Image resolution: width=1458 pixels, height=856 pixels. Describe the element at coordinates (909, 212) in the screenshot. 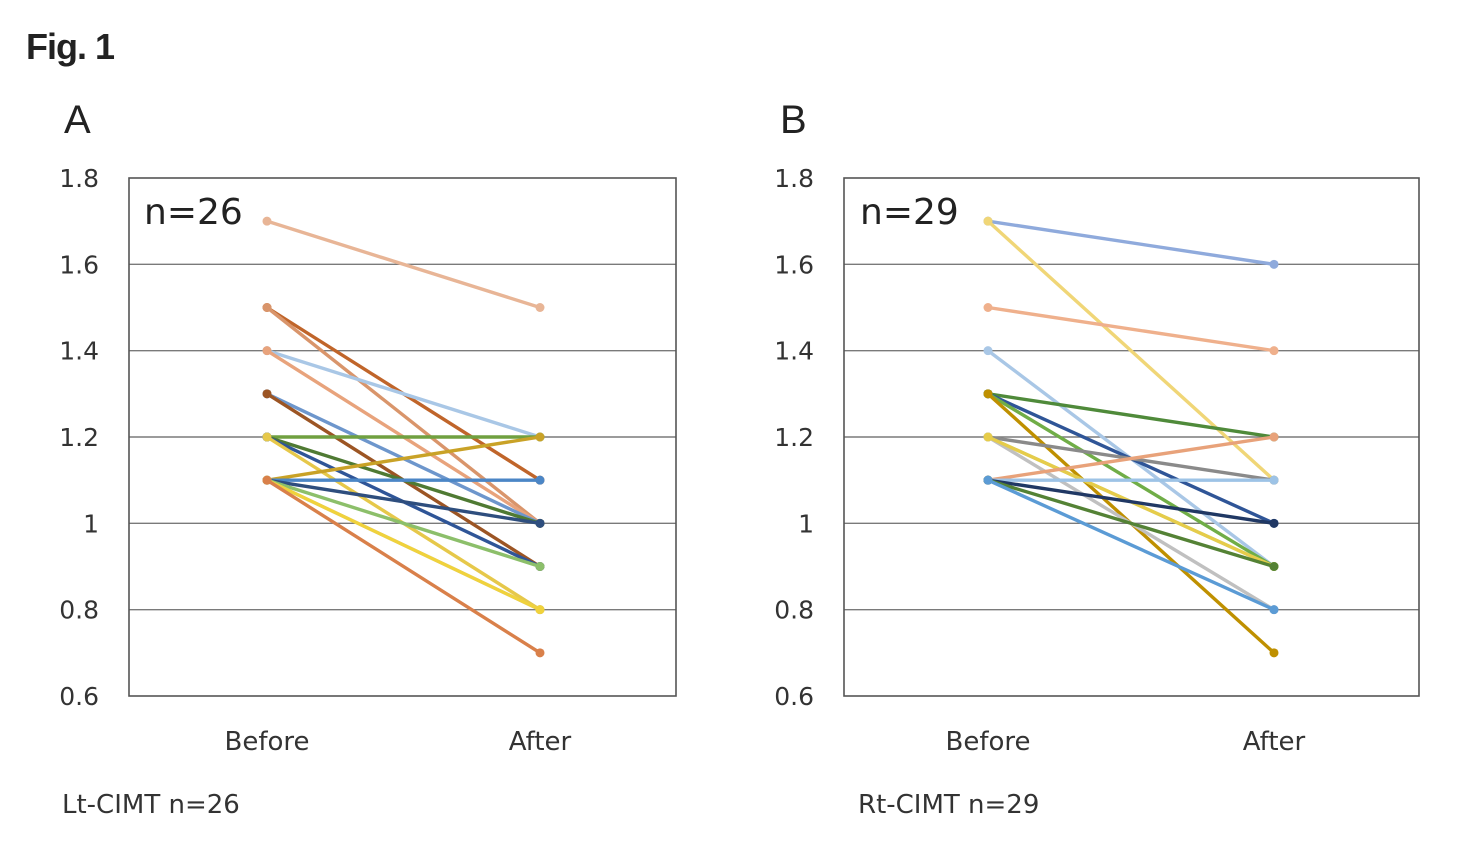

I see `sample-size-annotation: n=29` at that location.